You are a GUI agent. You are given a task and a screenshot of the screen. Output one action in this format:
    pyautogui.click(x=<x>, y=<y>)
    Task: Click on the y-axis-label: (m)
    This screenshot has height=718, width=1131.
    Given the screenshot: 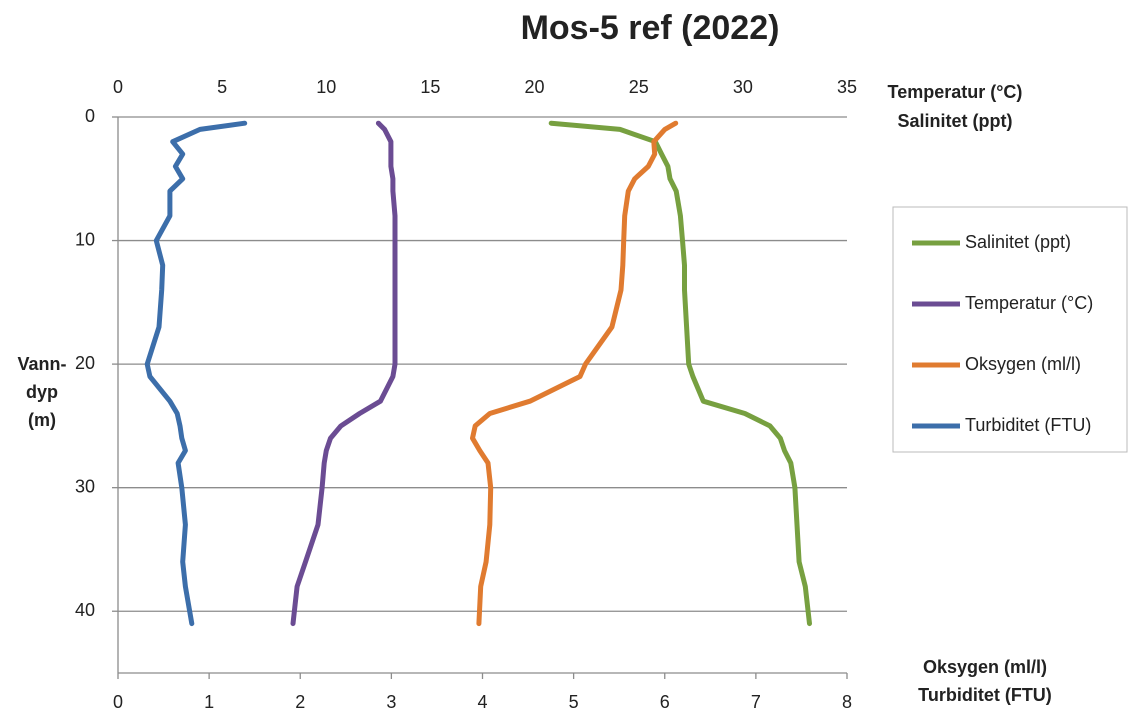 What is the action you would take?
    pyautogui.click(x=42, y=420)
    